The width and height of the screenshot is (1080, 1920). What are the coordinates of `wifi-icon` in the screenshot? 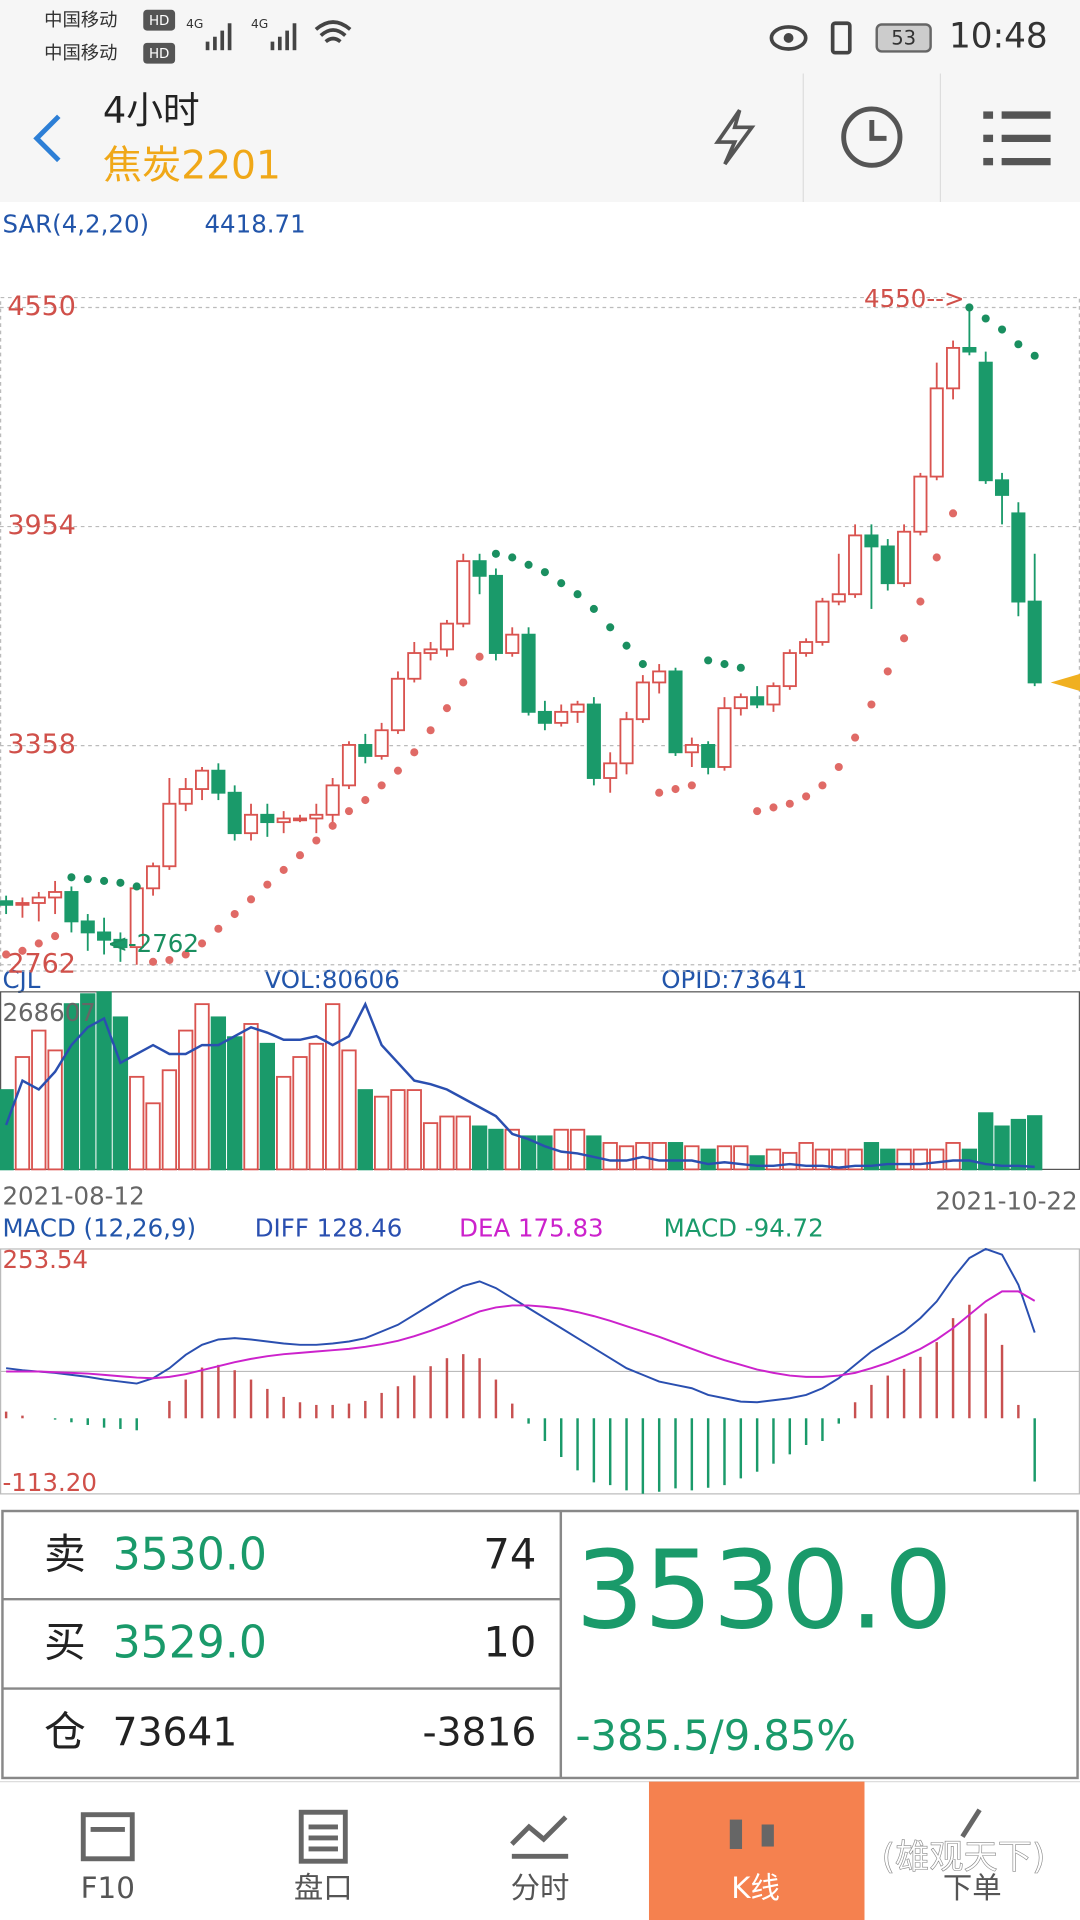 It's located at (333, 32).